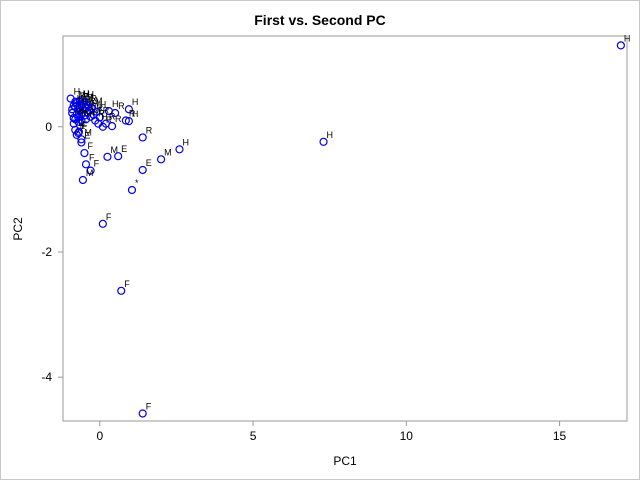 Image resolution: width=640 pixels, height=484 pixels. Describe the element at coordinates (46, 252) in the screenshot. I see `y-tick-label: -2` at that location.